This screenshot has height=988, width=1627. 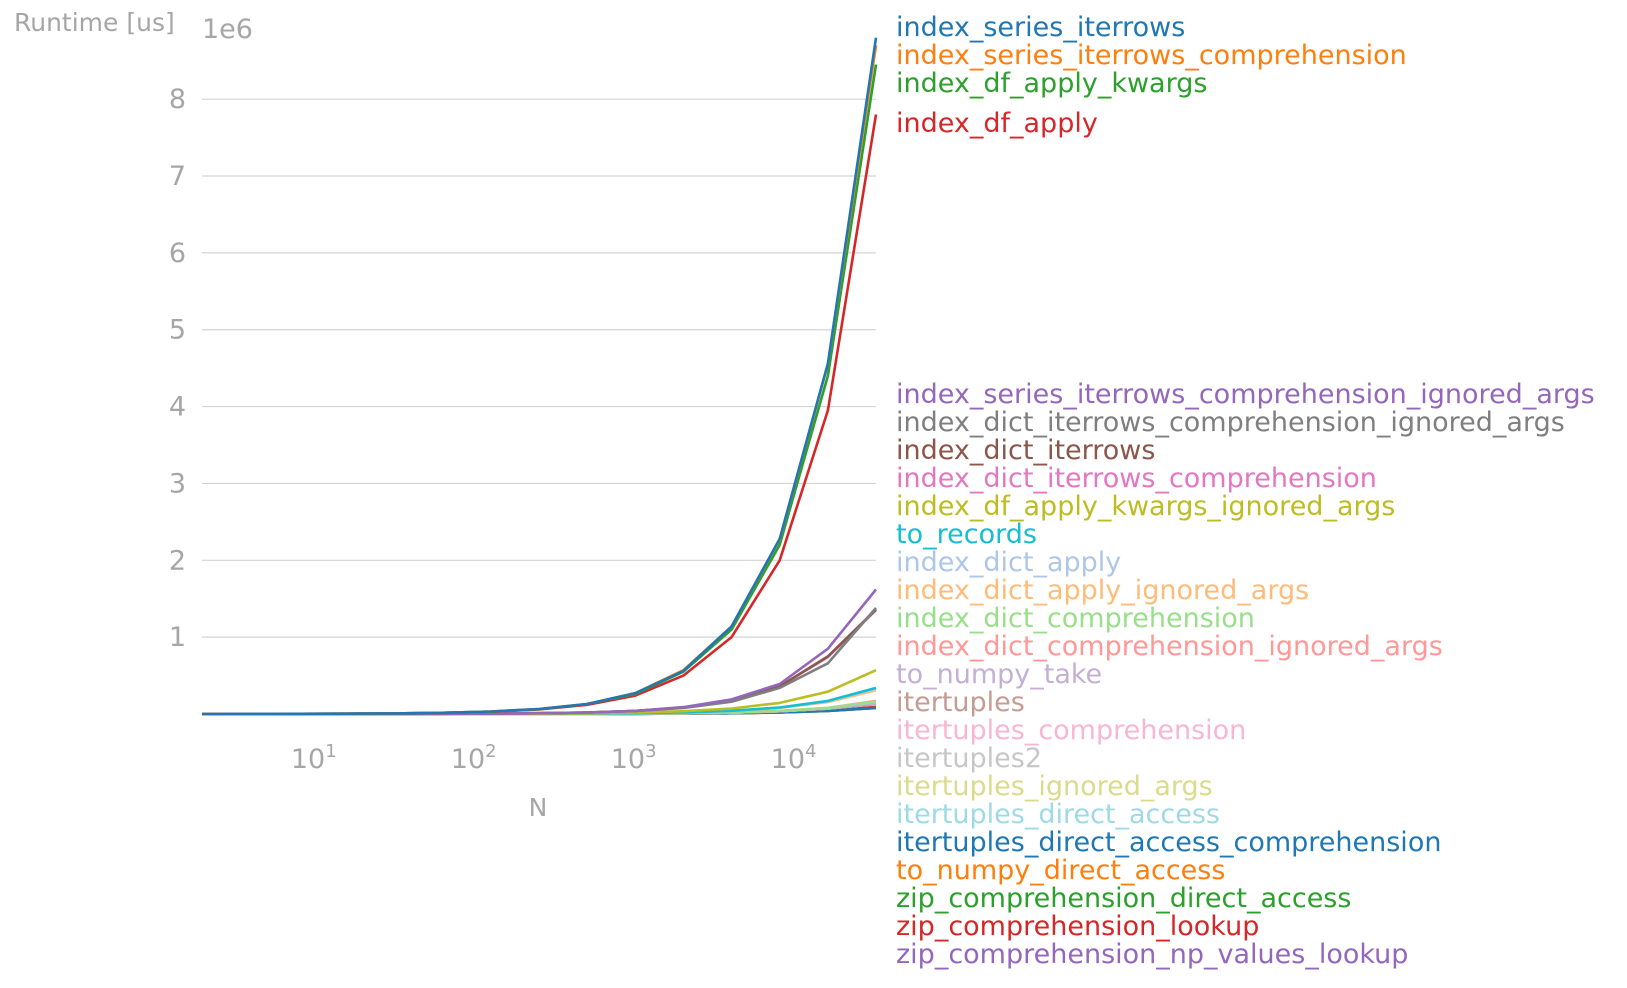 I want to click on legend-label-zip-comprehension-lookup: zip_comprehension_lookup, so click(x=1077, y=926).